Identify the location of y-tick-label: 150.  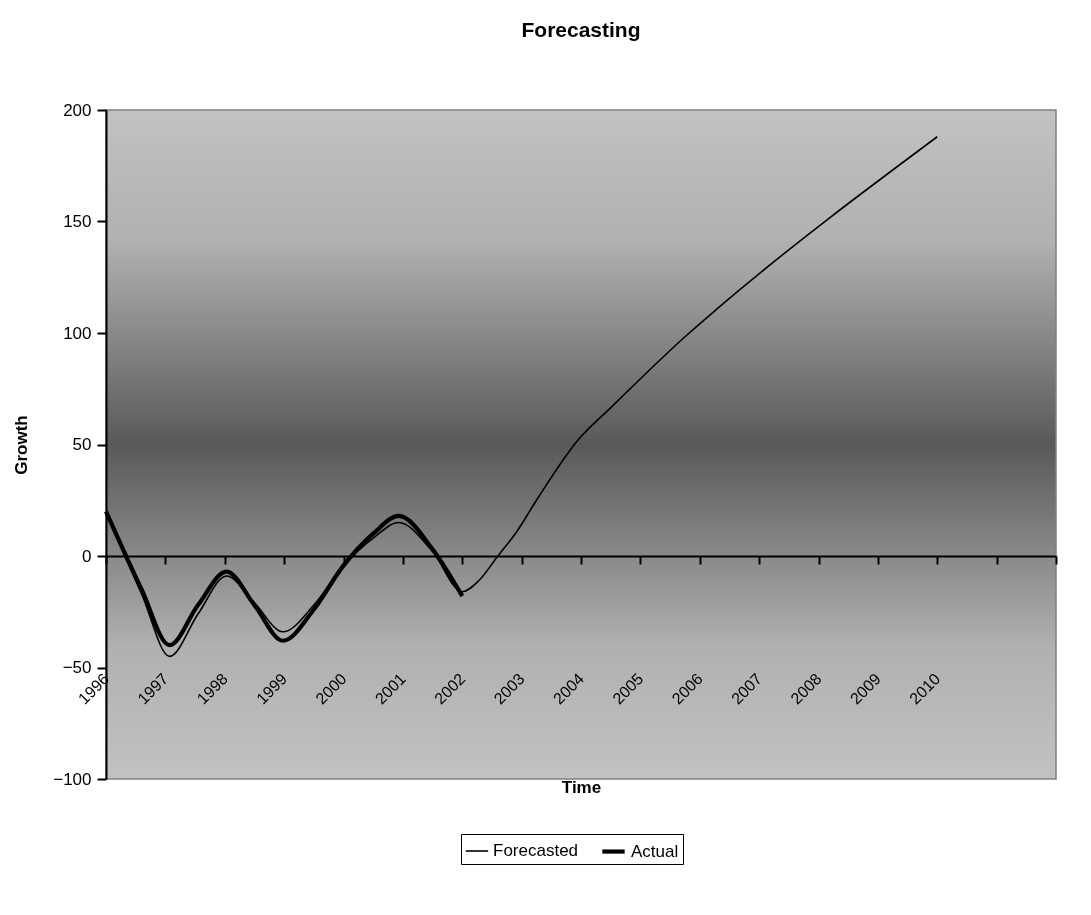
(77, 221).